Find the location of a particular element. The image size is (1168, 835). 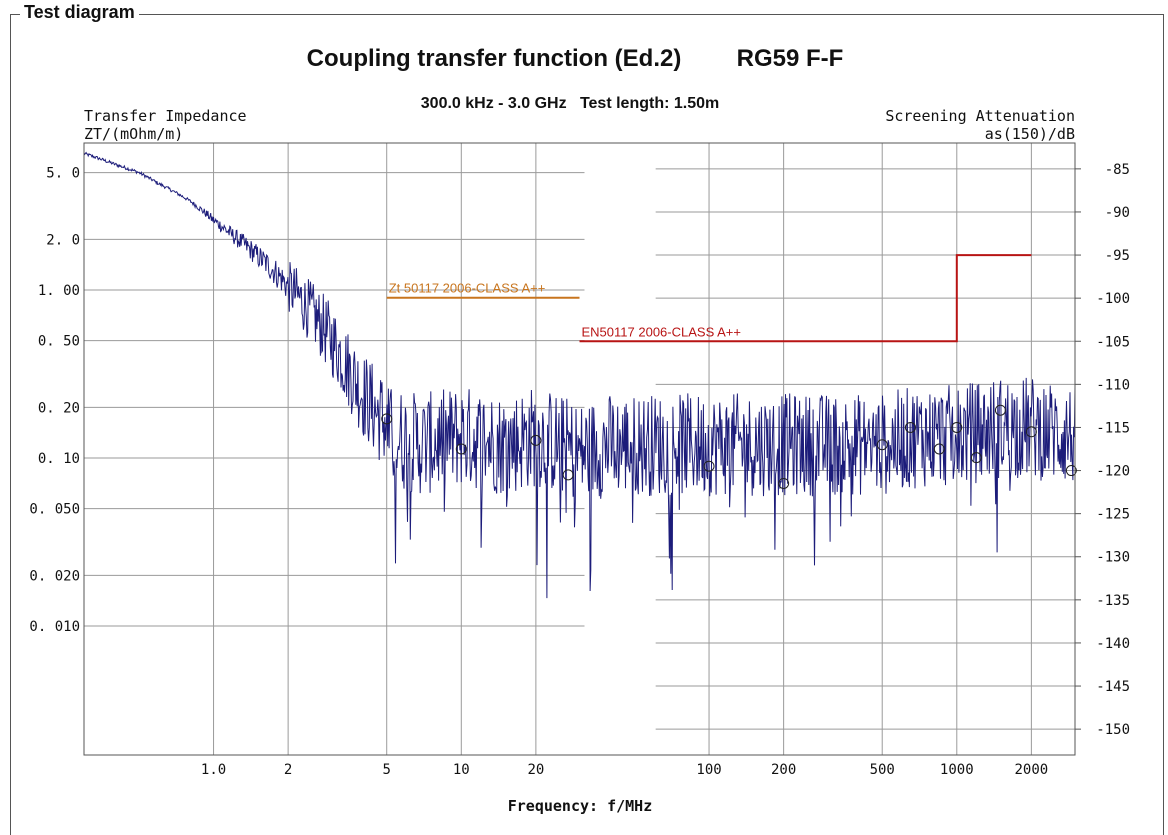

y-right-label-1: Screening Attenuation is located at coordinates (980, 116).